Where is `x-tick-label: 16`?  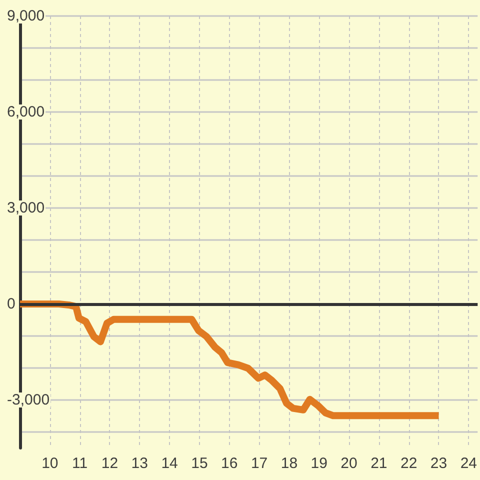
x-tick-label: 16 is located at coordinates (229, 463).